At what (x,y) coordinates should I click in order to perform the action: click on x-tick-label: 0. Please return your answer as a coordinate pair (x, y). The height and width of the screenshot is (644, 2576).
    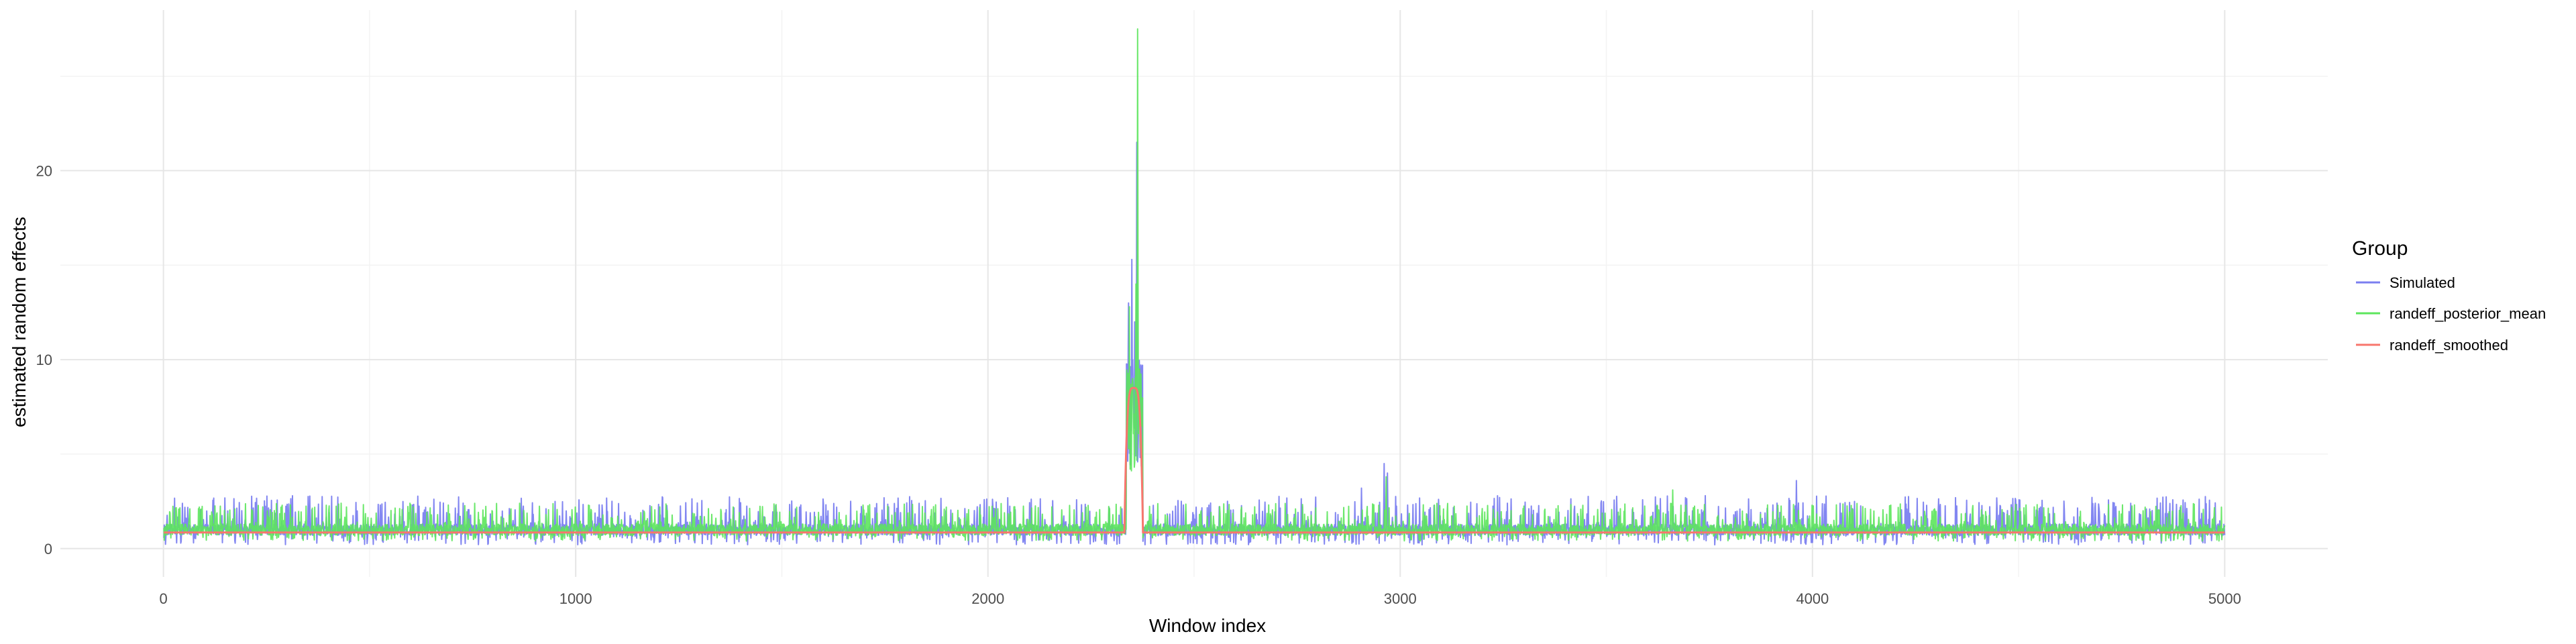
    Looking at the image, I should click on (164, 598).